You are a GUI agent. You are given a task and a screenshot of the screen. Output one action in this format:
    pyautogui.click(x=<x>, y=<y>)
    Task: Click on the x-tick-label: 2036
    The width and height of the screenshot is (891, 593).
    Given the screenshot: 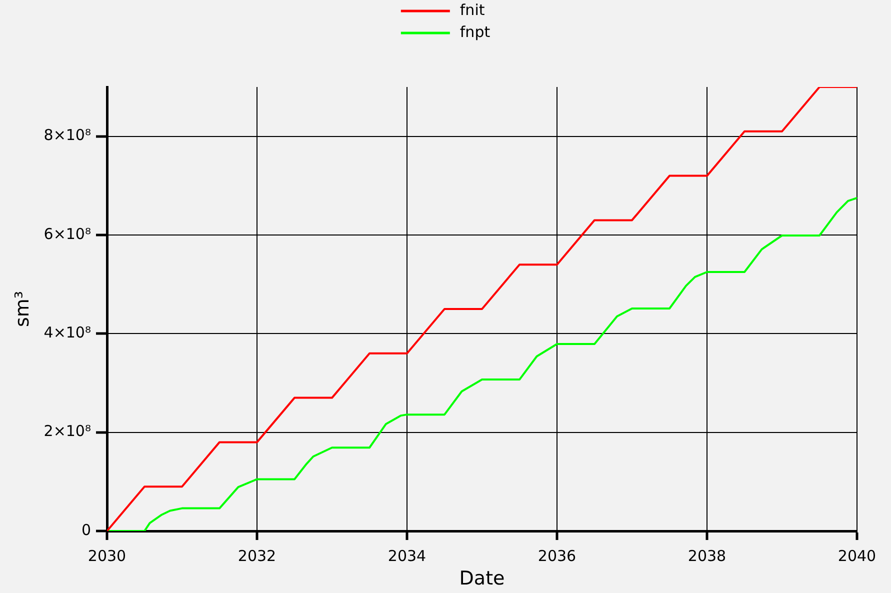 What is the action you would take?
    pyautogui.click(x=557, y=555)
    